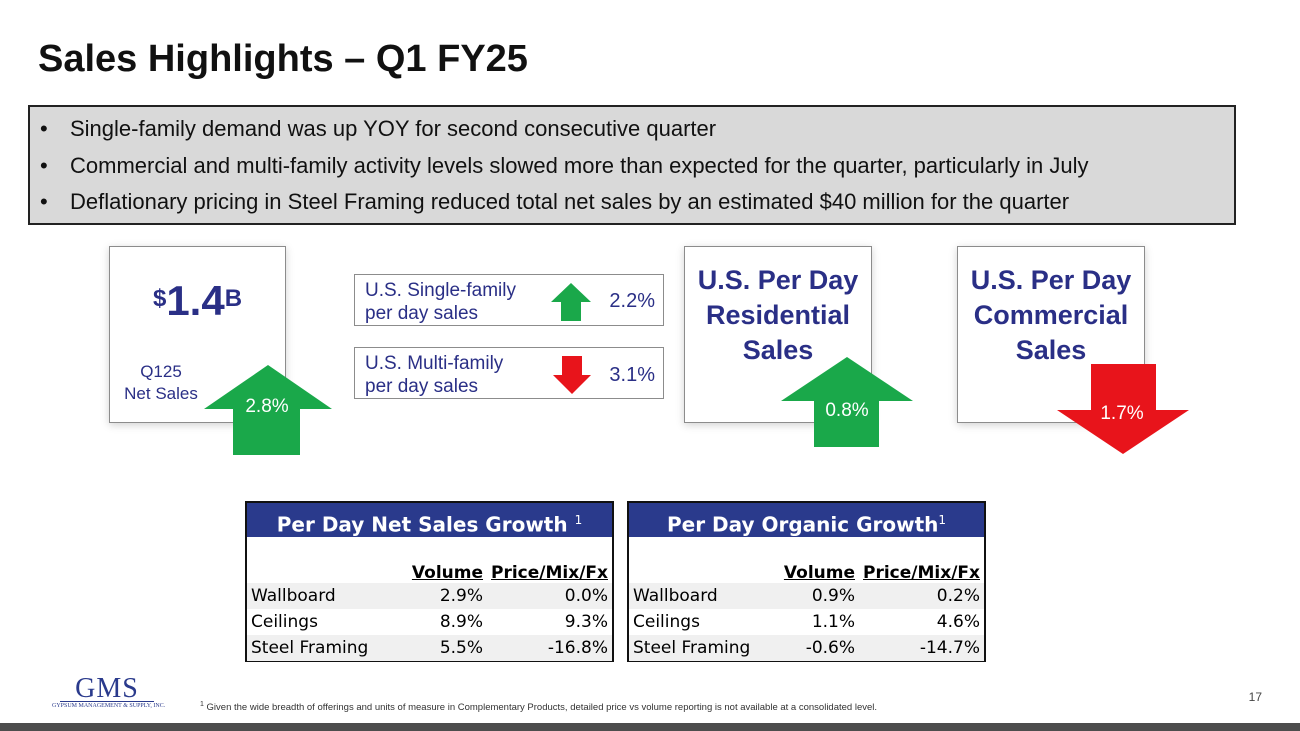  I want to click on logo-rule, so click(107, 701).